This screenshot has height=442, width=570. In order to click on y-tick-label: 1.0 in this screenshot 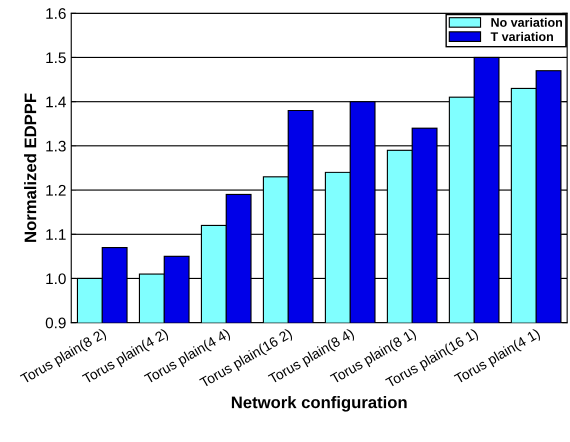, I will do `click(56, 278)`.